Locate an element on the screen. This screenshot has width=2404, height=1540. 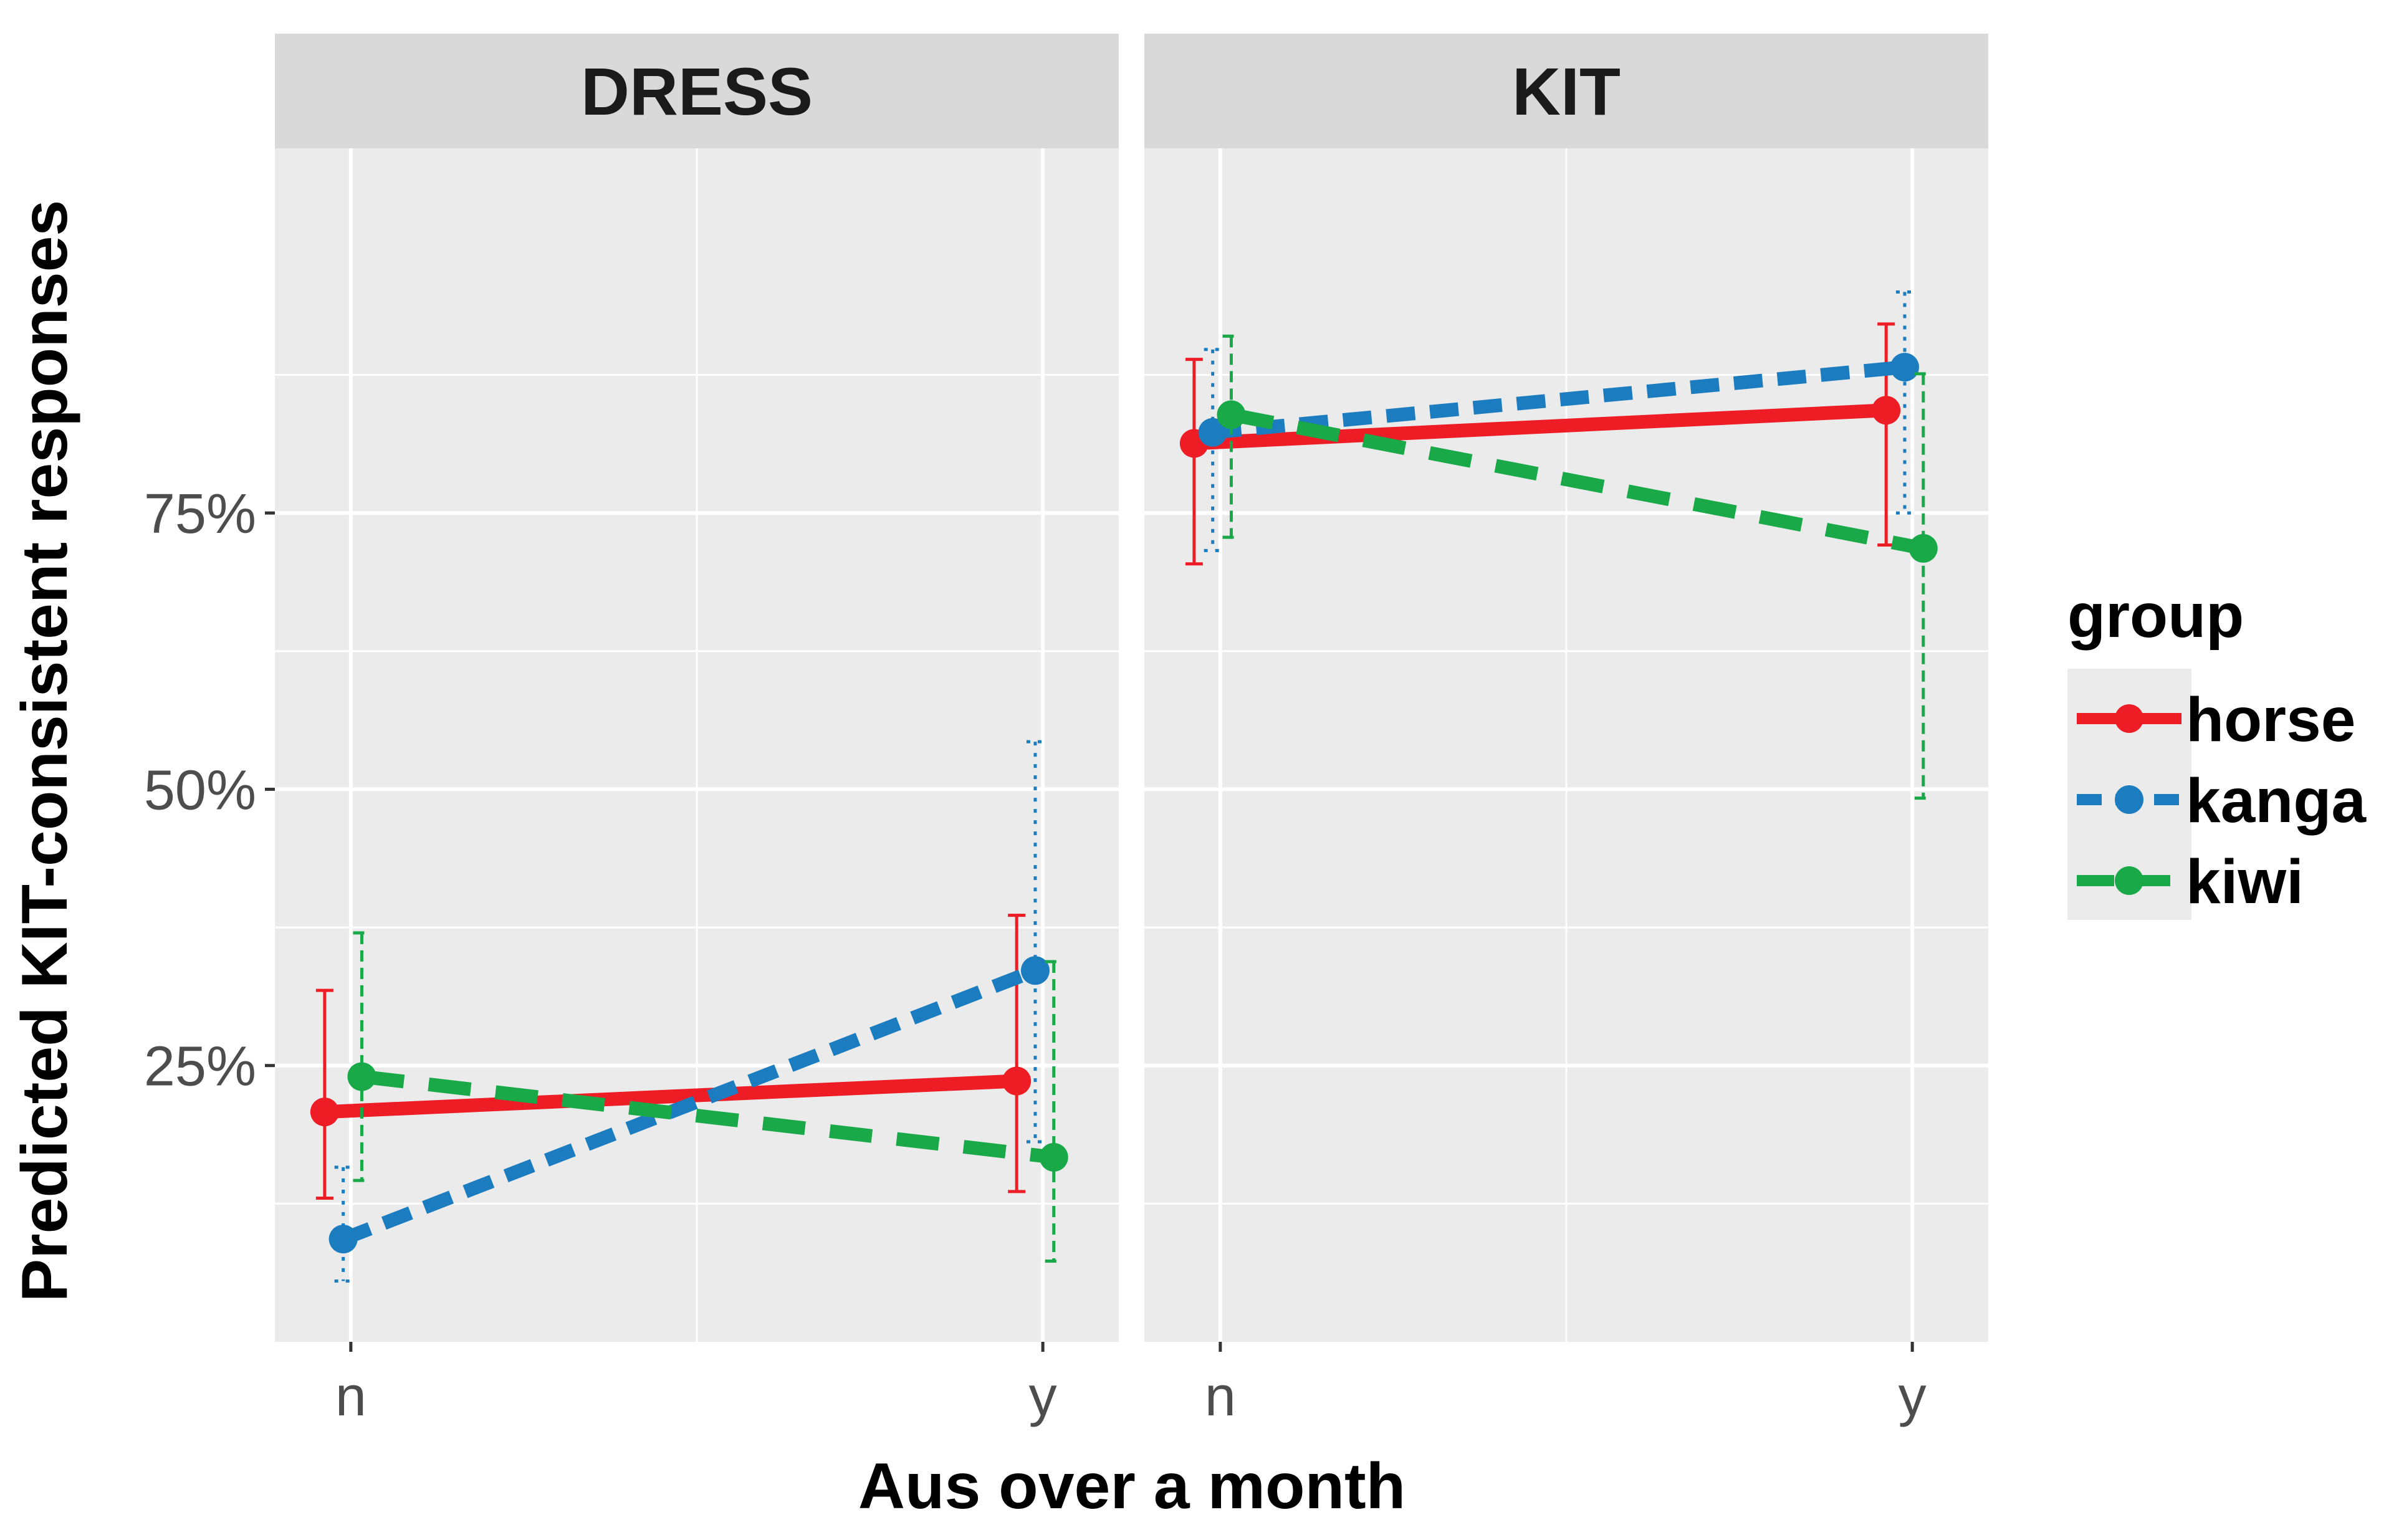
series-kanga-kit is located at coordinates (1558, 421).